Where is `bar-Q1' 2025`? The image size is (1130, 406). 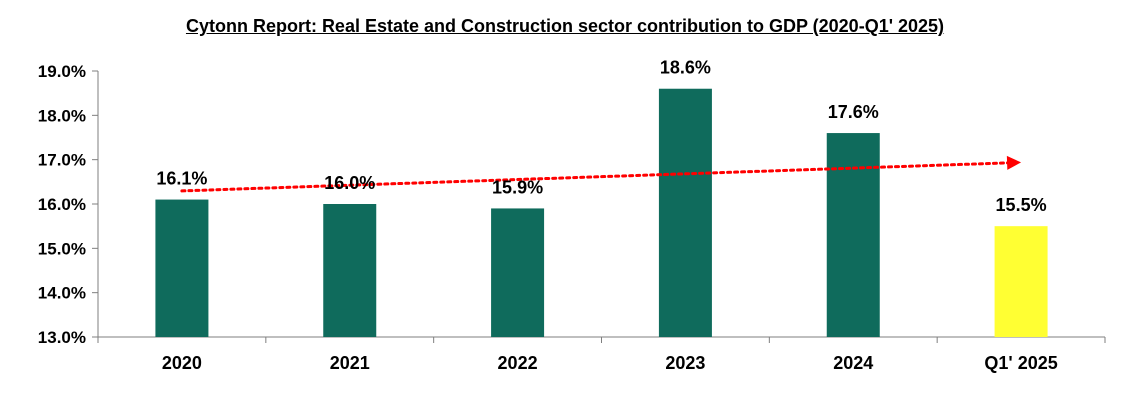 bar-Q1' 2025 is located at coordinates (1021, 281).